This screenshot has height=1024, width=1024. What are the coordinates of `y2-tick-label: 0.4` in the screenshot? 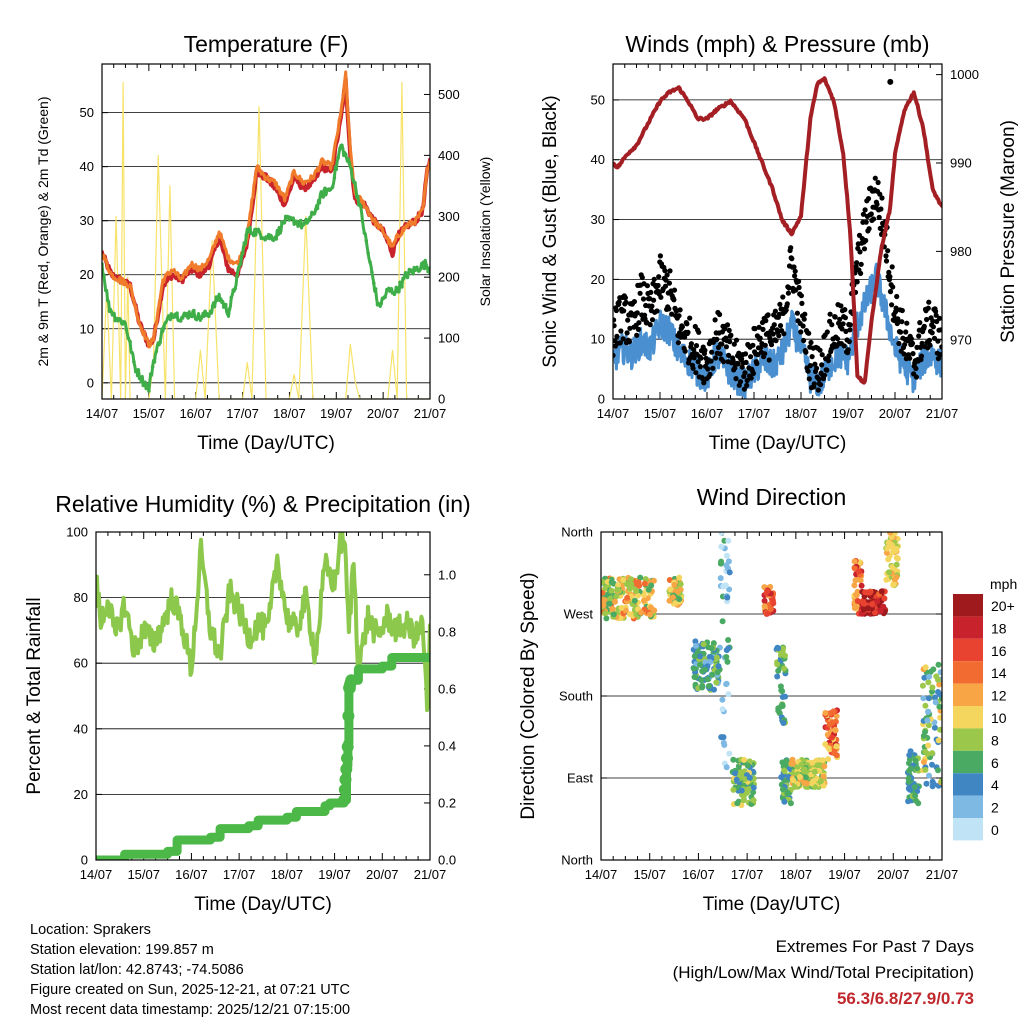 It's located at (447, 745).